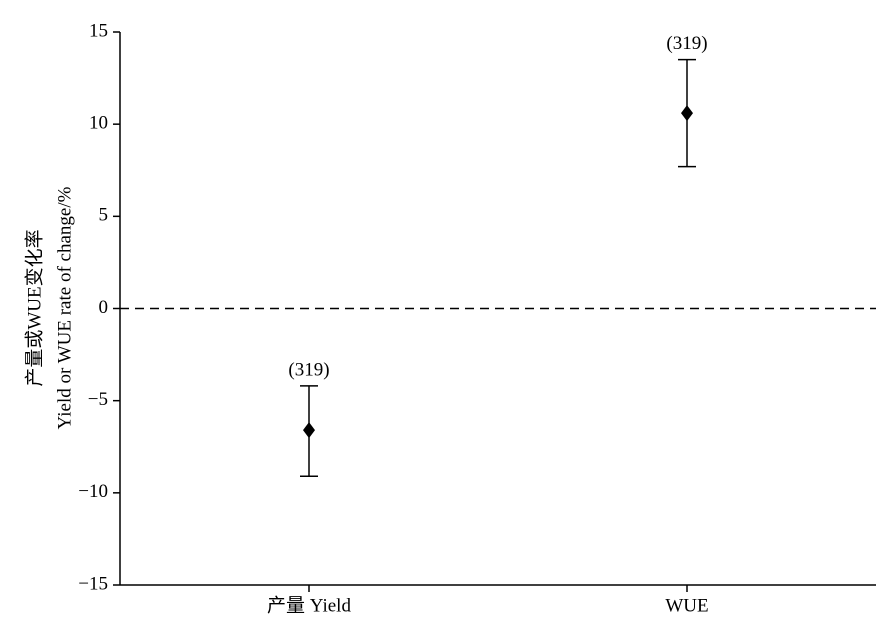  Describe the element at coordinates (309, 605) in the screenshot. I see `x-tick-label: 产量 Yield` at that location.